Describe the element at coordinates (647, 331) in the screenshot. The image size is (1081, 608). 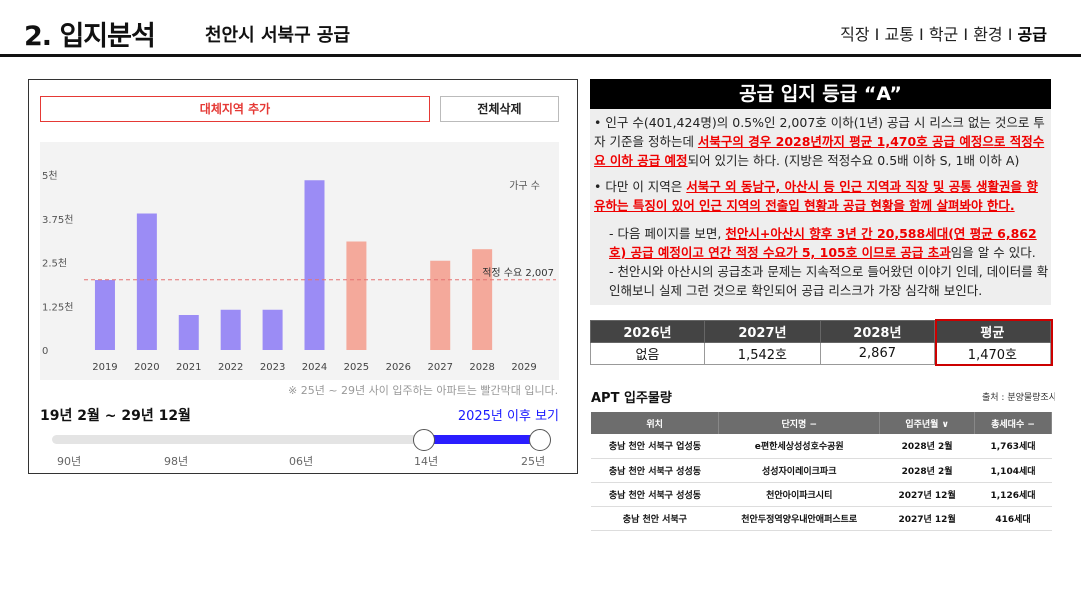
I see `col-2026: 2026년` at that location.